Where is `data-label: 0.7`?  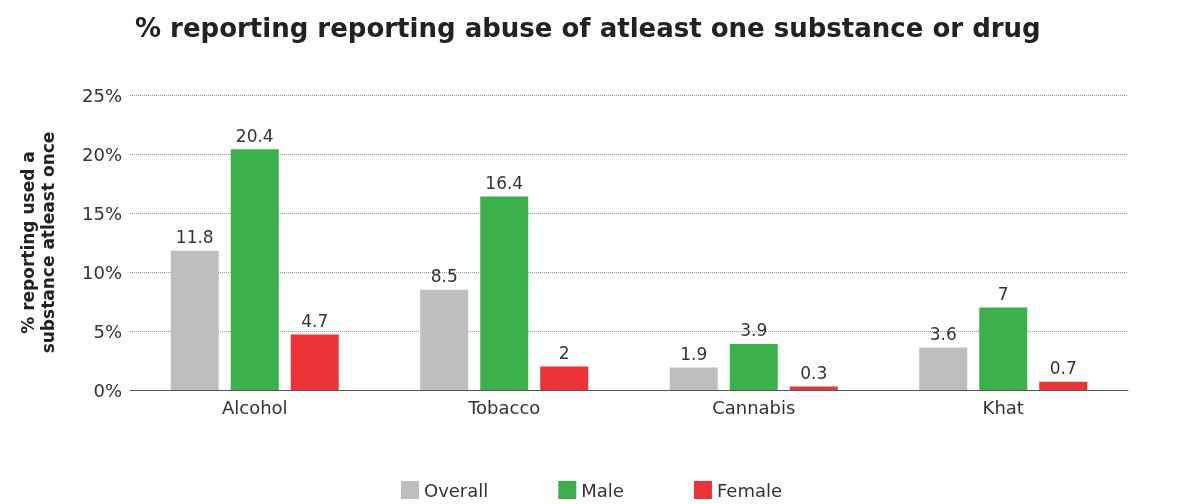 data-label: 0.7 is located at coordinates (1063, 368).